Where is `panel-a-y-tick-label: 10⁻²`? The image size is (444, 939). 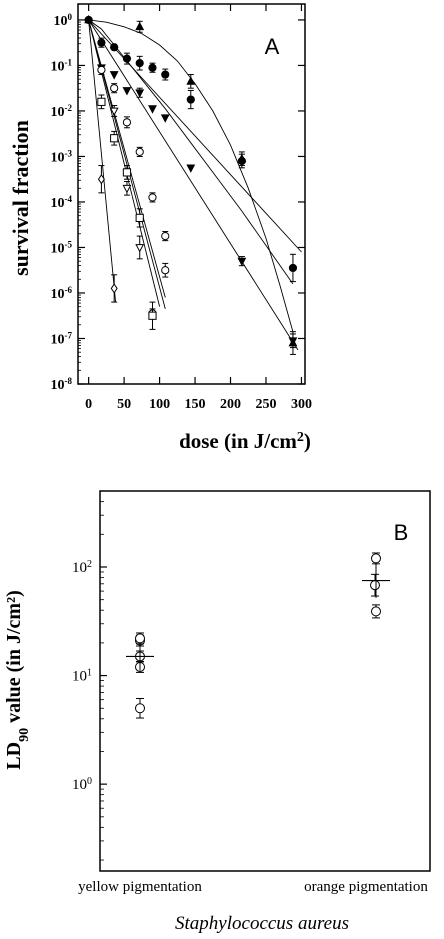 panel-a-y-tick-label: 10⁻² is located at coordinates (62, 111).